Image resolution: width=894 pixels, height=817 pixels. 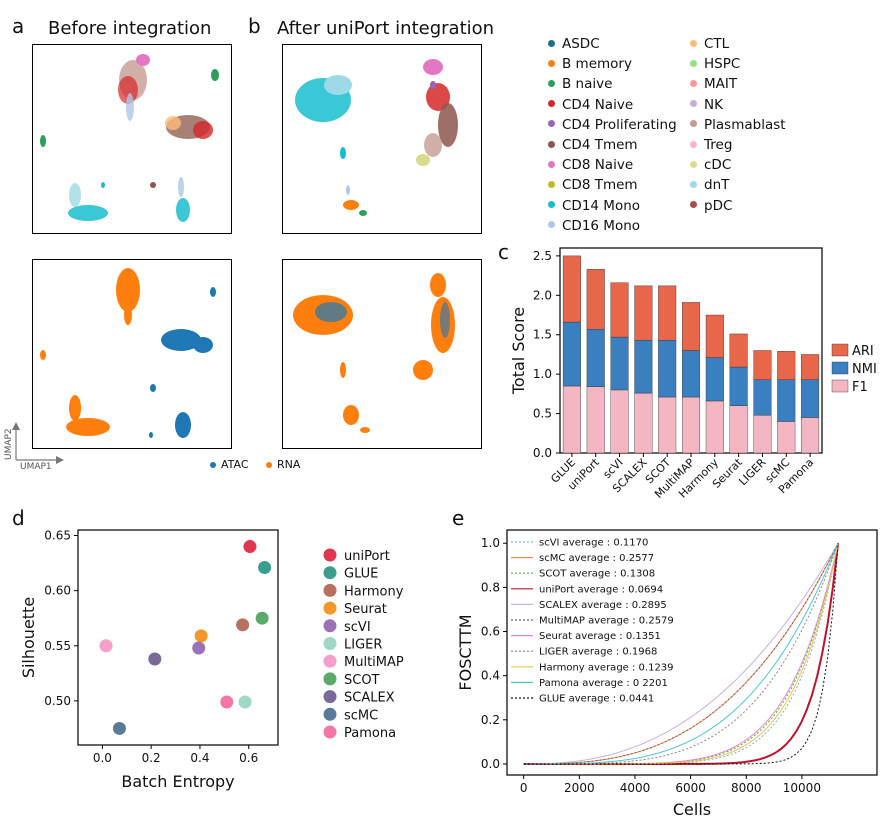 I want to click on umap-before-celltype, so click(x=132, y=139).